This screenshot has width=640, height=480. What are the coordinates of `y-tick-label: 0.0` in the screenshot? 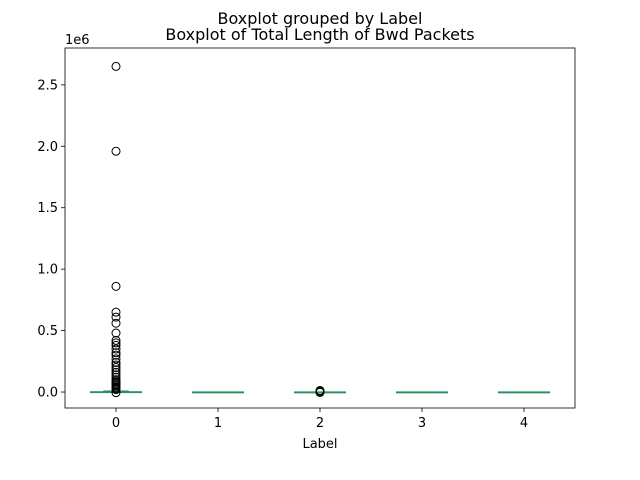 It's located at (47, 393).